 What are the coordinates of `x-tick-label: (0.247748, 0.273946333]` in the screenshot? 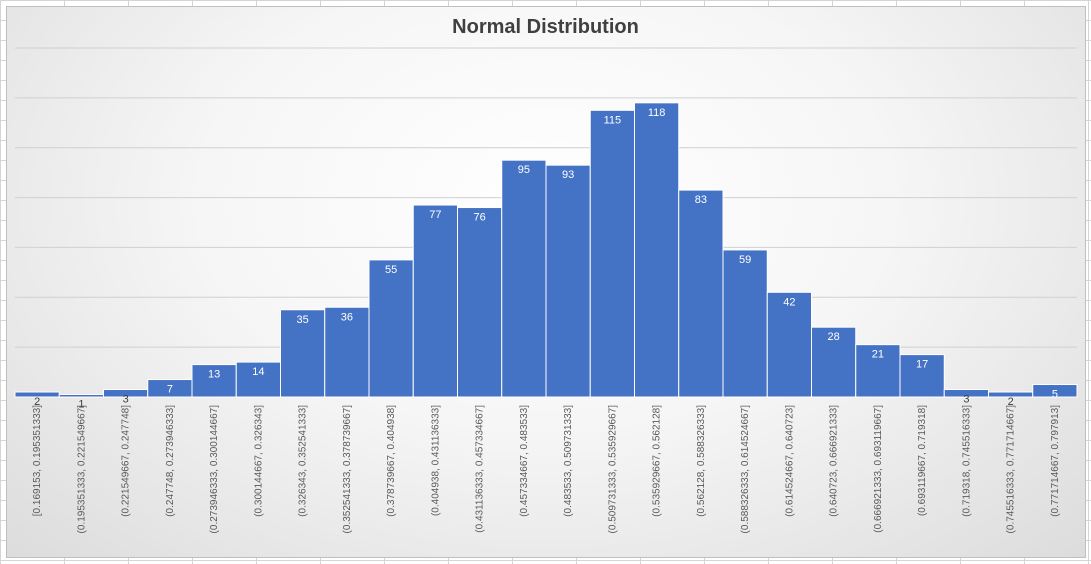 It's located at (170, 461).